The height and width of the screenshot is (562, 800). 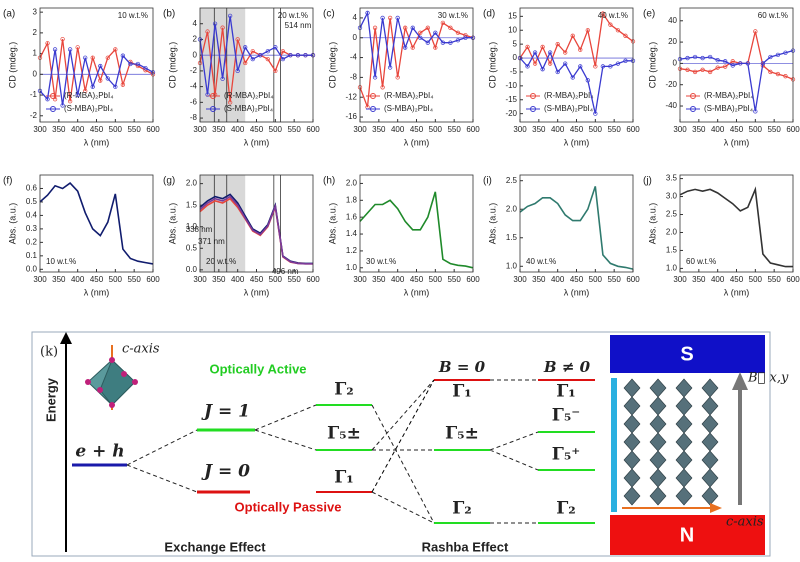 What do you see at coordinates (141, 349) in the screenshot?
I see `c-axis-label: c-axis` at bounding box center [141, 349].